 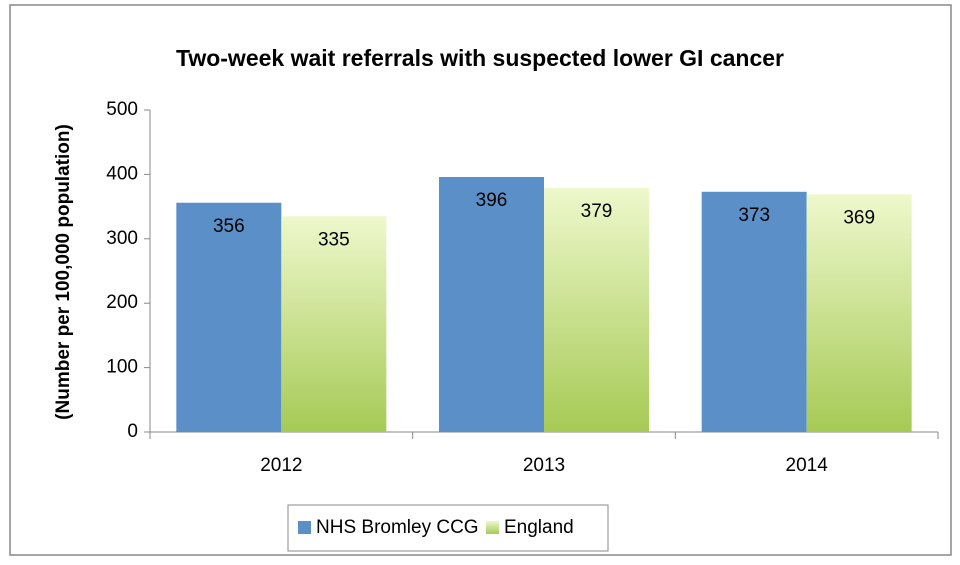 I want to click on y-tick-label: 200, so click(x=122, y=302).